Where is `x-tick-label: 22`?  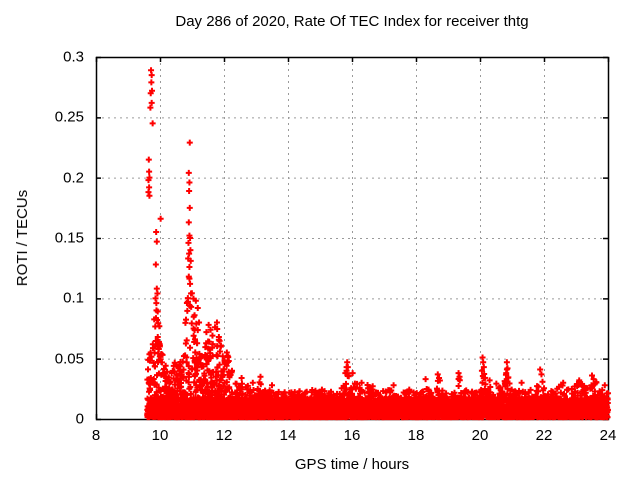
x-tick-label: 22 is located at coordinates (544, 435).